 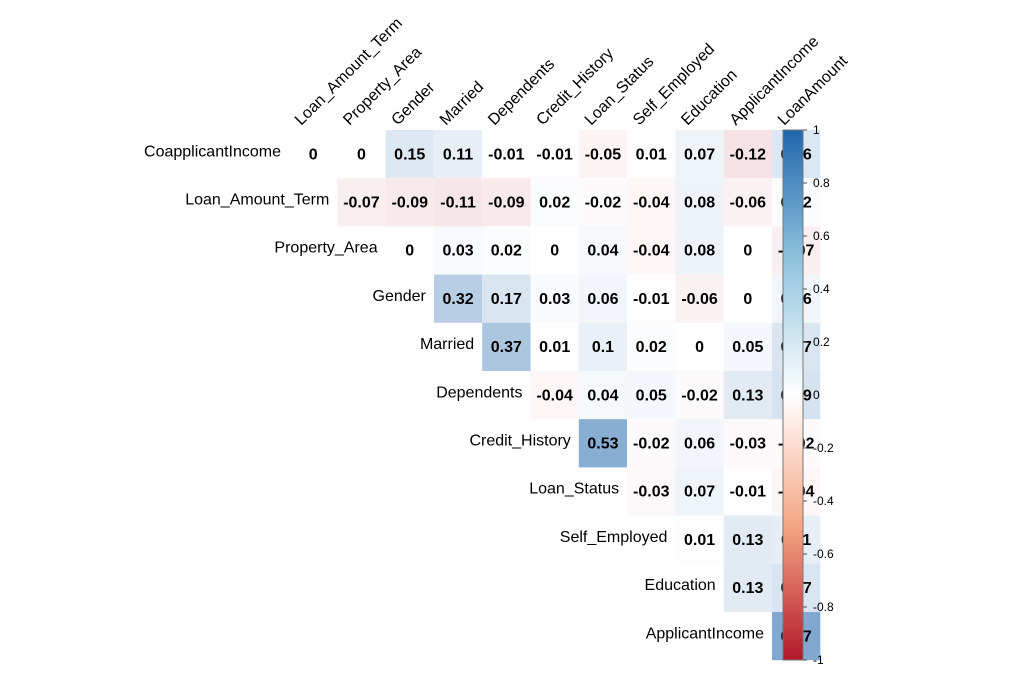 I want to click on row-label: Gender, so click(x=400, y=296).